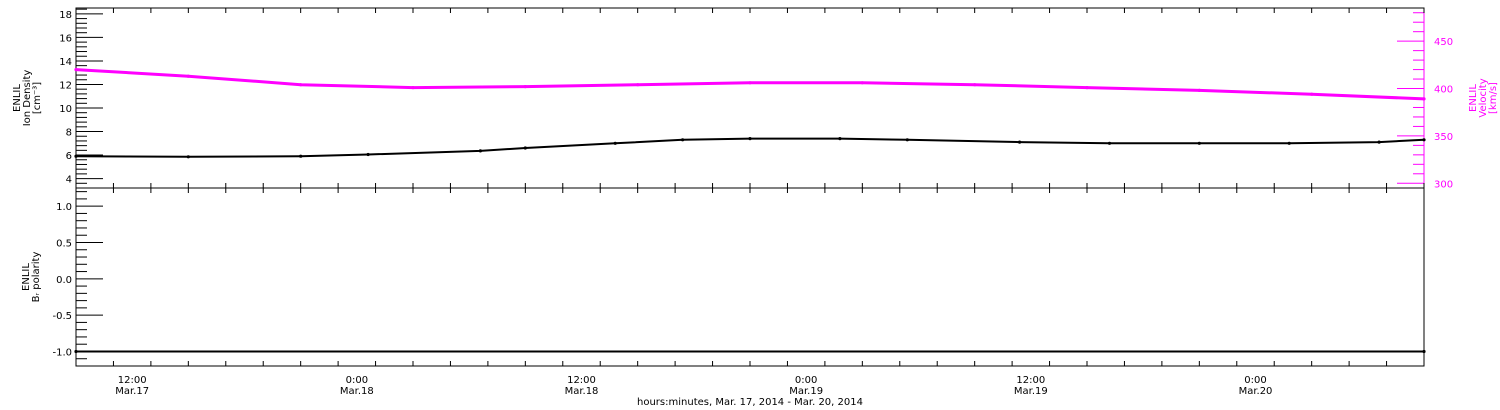  Describe the element at coordinates (750, 351) in the screenshot. I see `bottom-panel-series` at that location.